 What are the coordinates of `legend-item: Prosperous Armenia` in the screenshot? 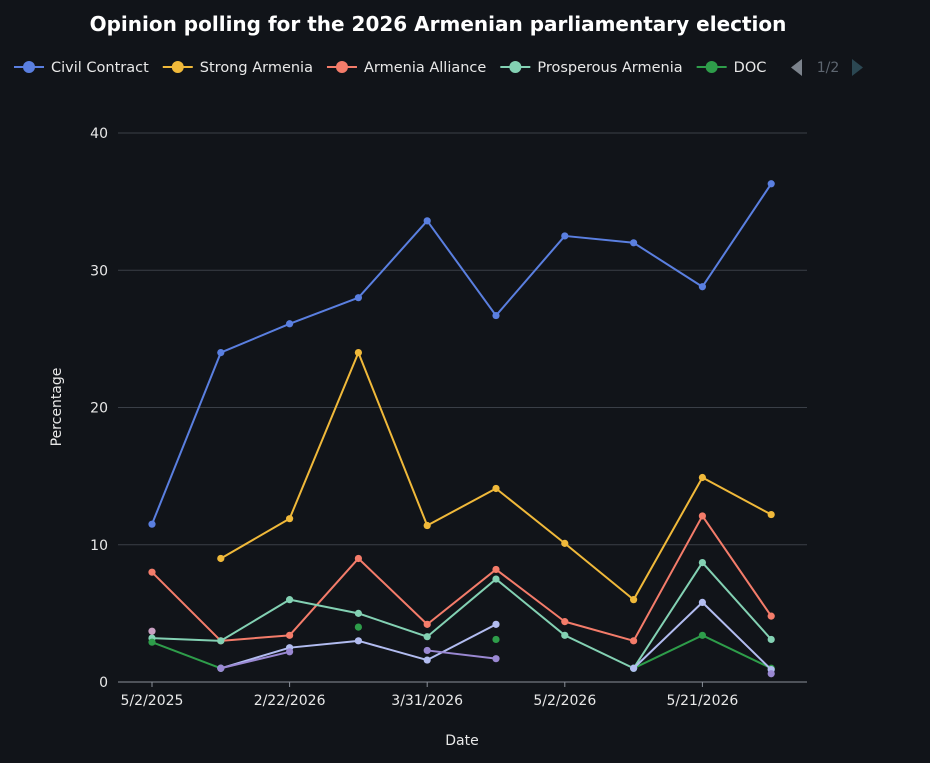 It's located at (591, 68).